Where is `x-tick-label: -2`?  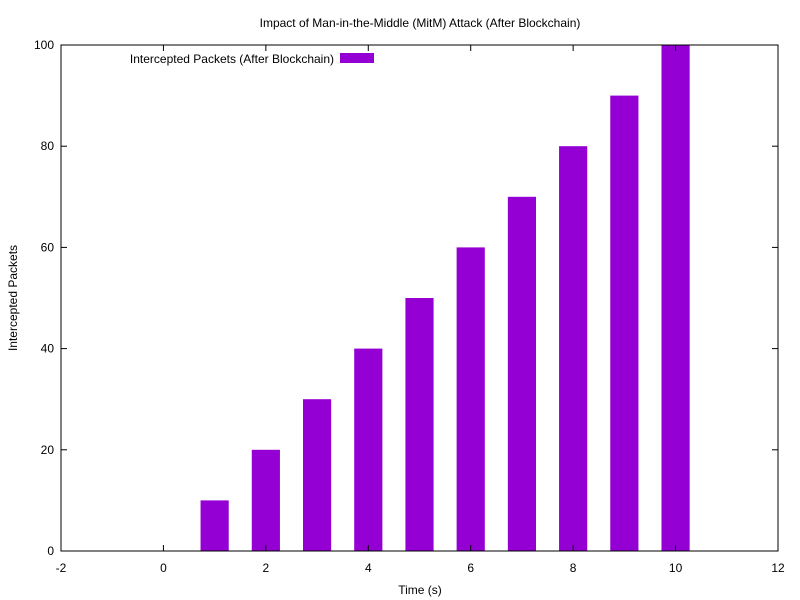 x-tick-label: -2 is located at coordinates (61, 568).